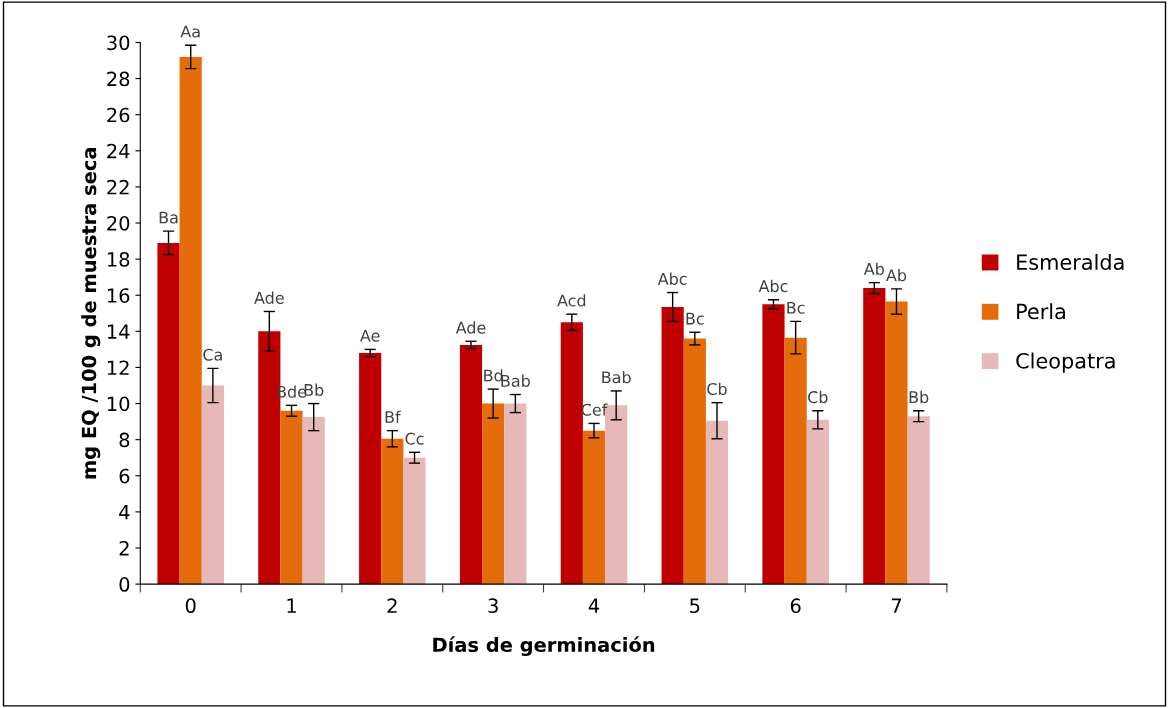 The image size is (1169, 708). I want to click on legend-label: Esmeralda, so click(1070, 262).